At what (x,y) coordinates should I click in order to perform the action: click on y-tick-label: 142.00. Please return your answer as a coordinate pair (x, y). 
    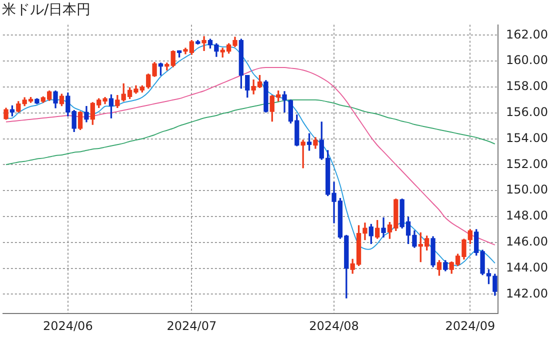
    Looking at the image, I should click on (527, 293).